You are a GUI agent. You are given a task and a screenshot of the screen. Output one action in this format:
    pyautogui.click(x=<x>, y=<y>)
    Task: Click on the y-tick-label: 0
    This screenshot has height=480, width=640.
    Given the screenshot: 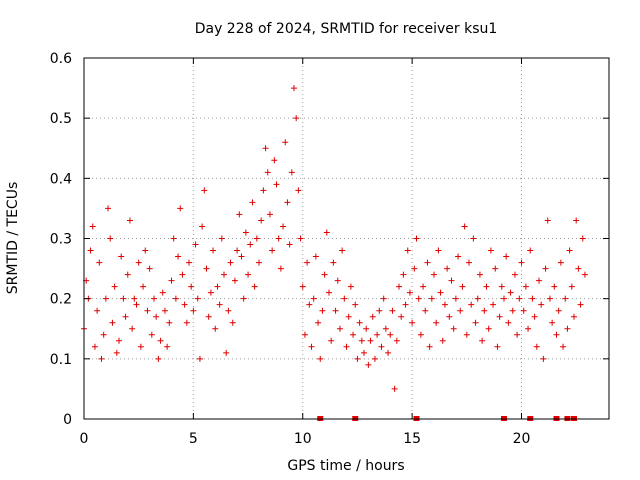 What is the action you would take?
    pyautogui.click(x=67, y=420)
    